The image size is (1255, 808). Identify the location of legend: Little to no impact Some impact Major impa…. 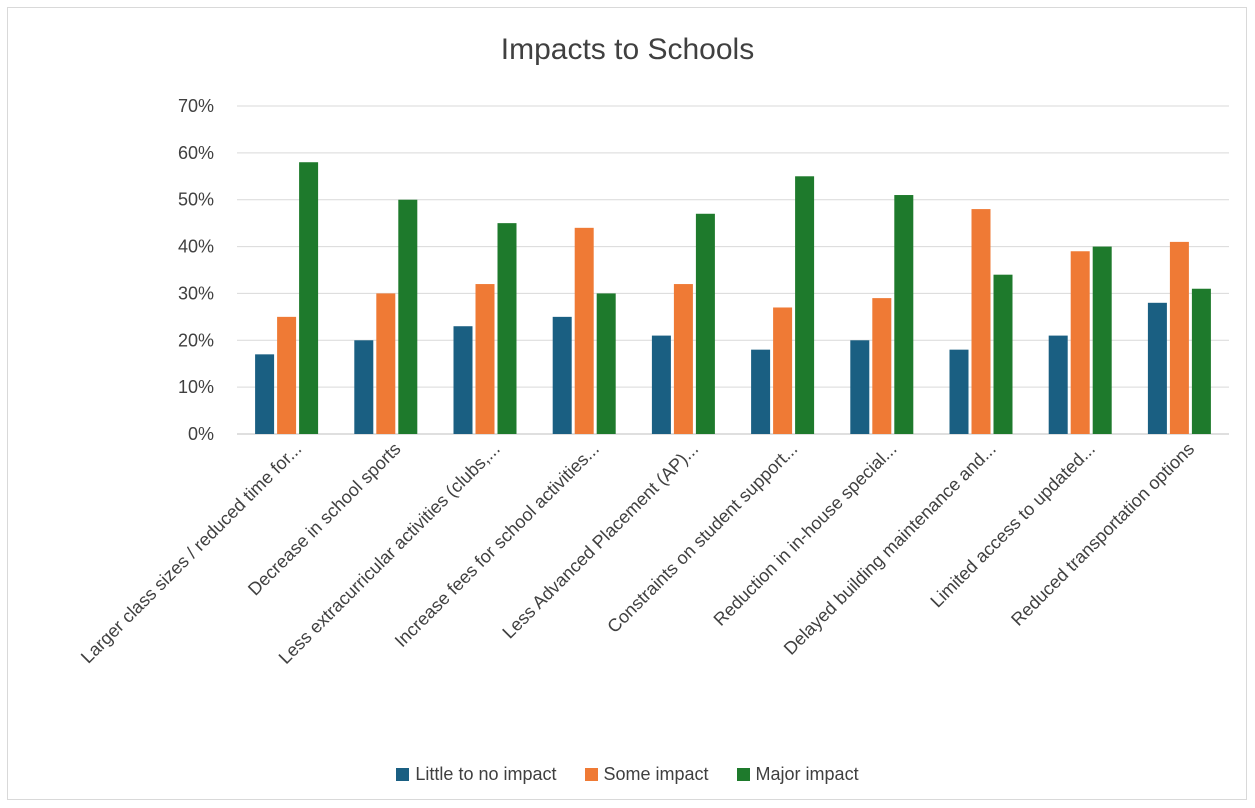
(627, 774).